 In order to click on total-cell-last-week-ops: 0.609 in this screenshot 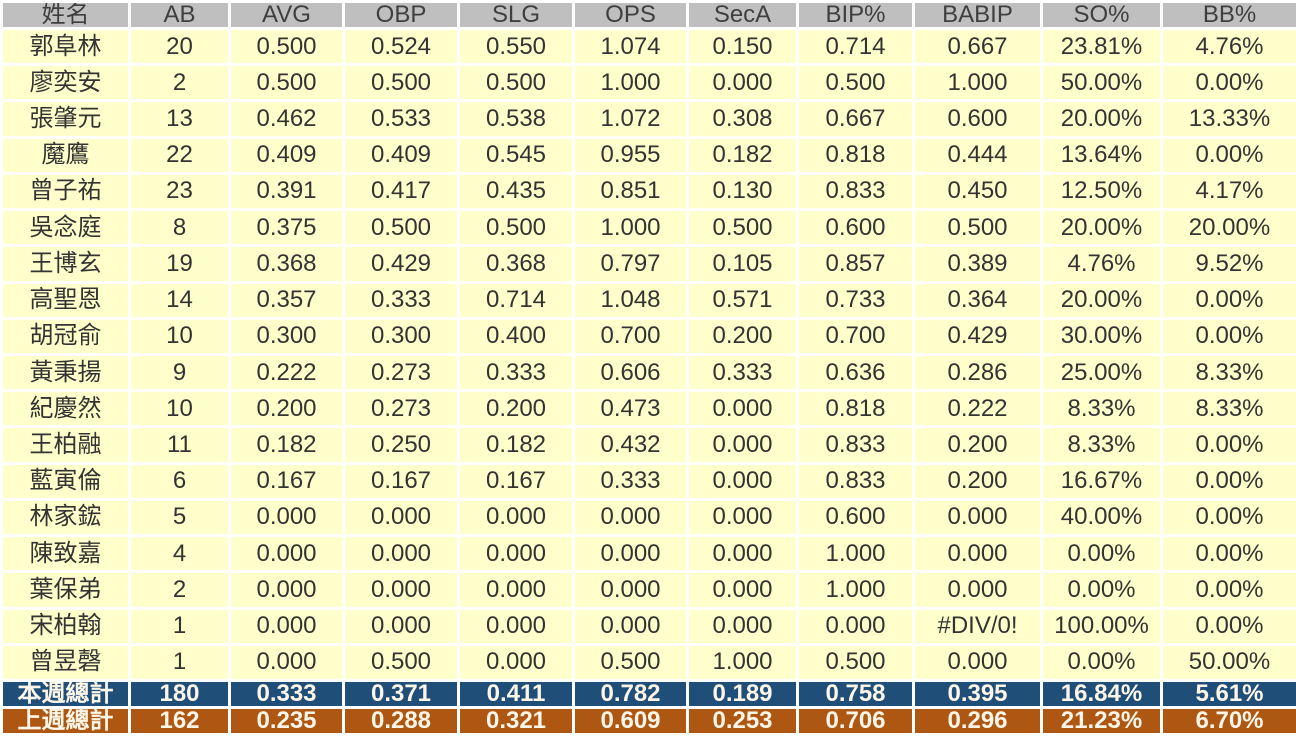, I will do `click(630, 721)`.